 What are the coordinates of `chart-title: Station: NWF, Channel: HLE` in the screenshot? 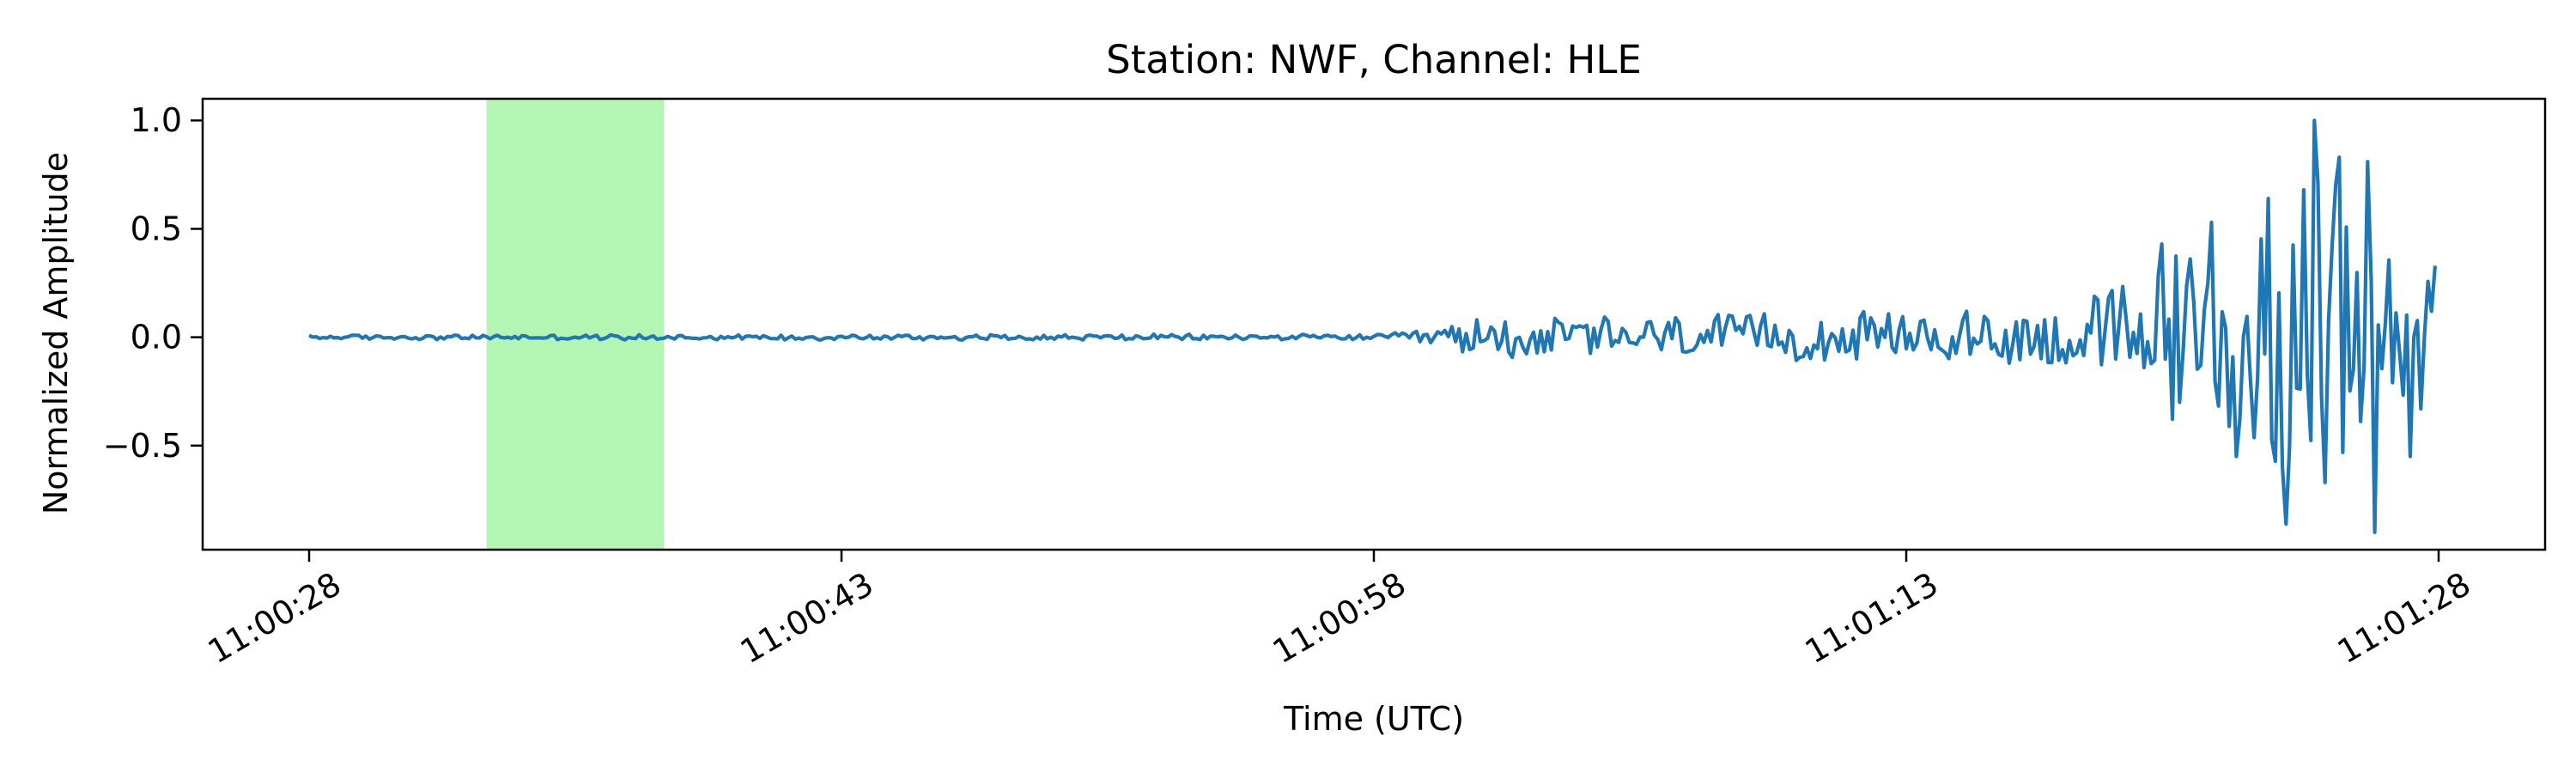 It's located at (1374, 60).